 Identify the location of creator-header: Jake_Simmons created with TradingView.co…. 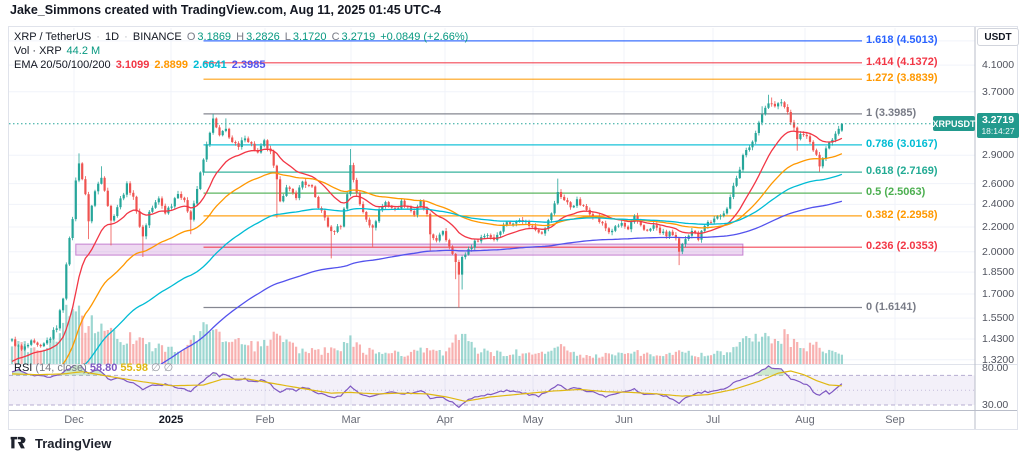
(225, 10).